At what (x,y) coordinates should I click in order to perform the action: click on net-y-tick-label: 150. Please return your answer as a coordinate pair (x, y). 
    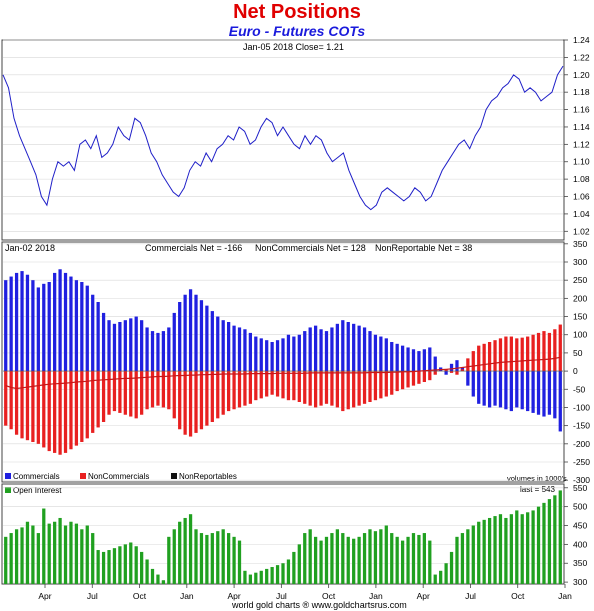
    Looking at the image, I should click on (580, 317).